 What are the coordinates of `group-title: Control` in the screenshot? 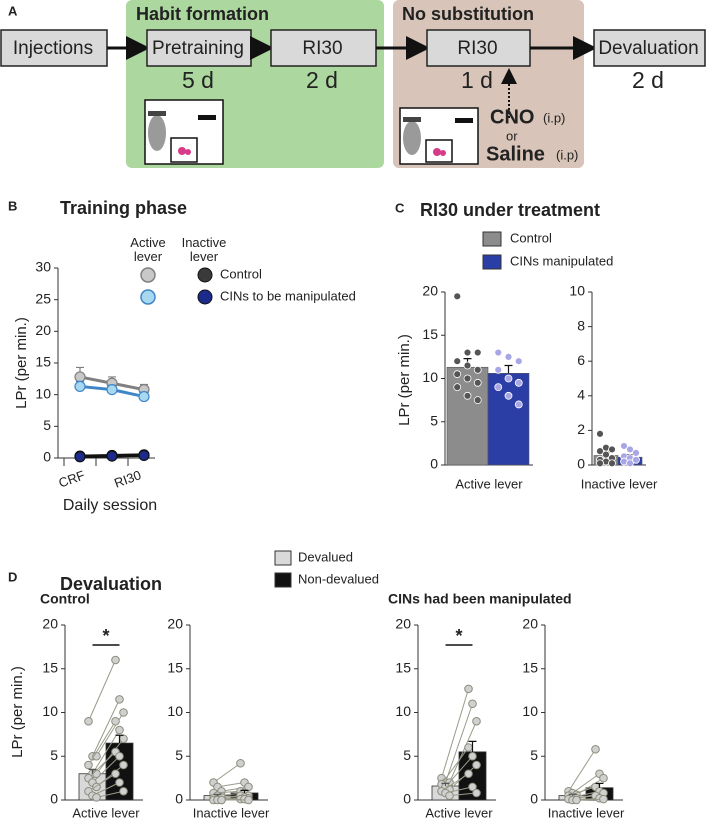 It's located at (65, 599).